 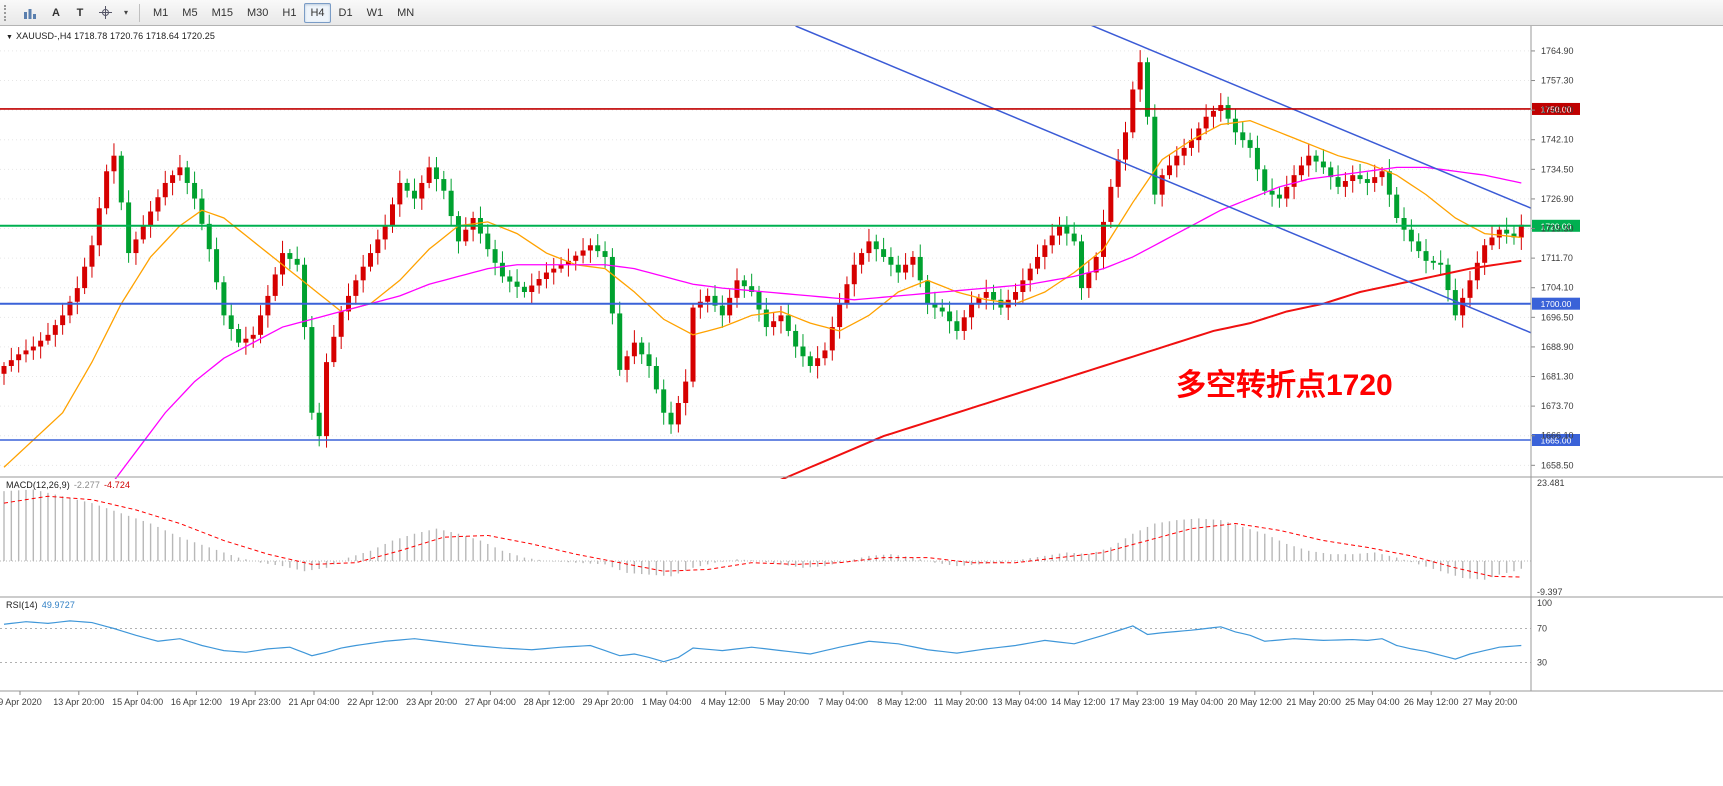 What do you see at coordinates (137, 702) in the screenshot?
I see `svg-text: 15 Apr 04:00` at bounding box center [137, 702].